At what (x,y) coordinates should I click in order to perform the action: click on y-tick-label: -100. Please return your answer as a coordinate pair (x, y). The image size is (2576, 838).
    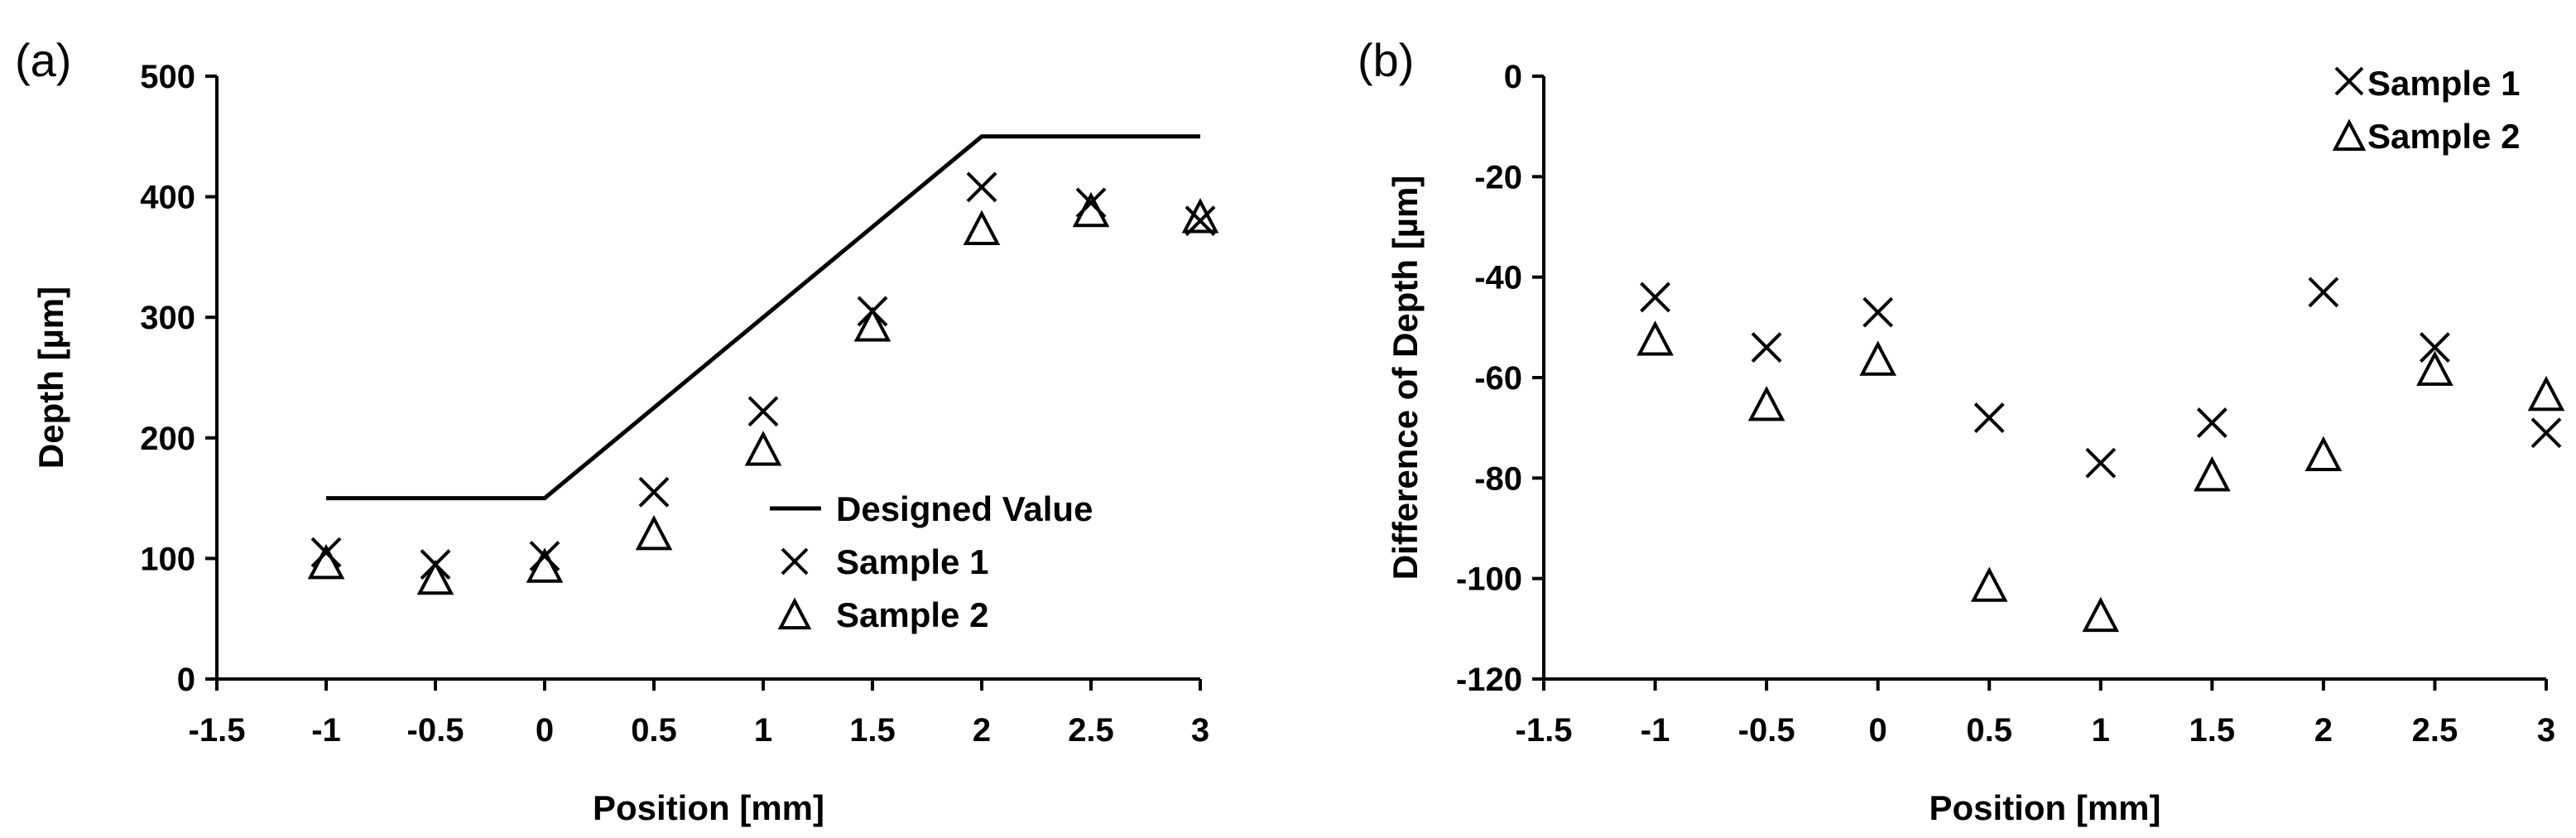
    Looking at the image, I should click on (1489, 579).